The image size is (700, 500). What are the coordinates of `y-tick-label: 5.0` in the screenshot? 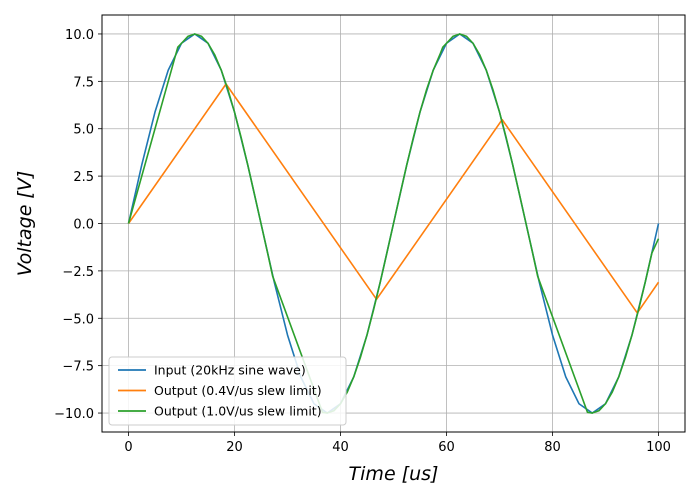 It's located at (83, 130).